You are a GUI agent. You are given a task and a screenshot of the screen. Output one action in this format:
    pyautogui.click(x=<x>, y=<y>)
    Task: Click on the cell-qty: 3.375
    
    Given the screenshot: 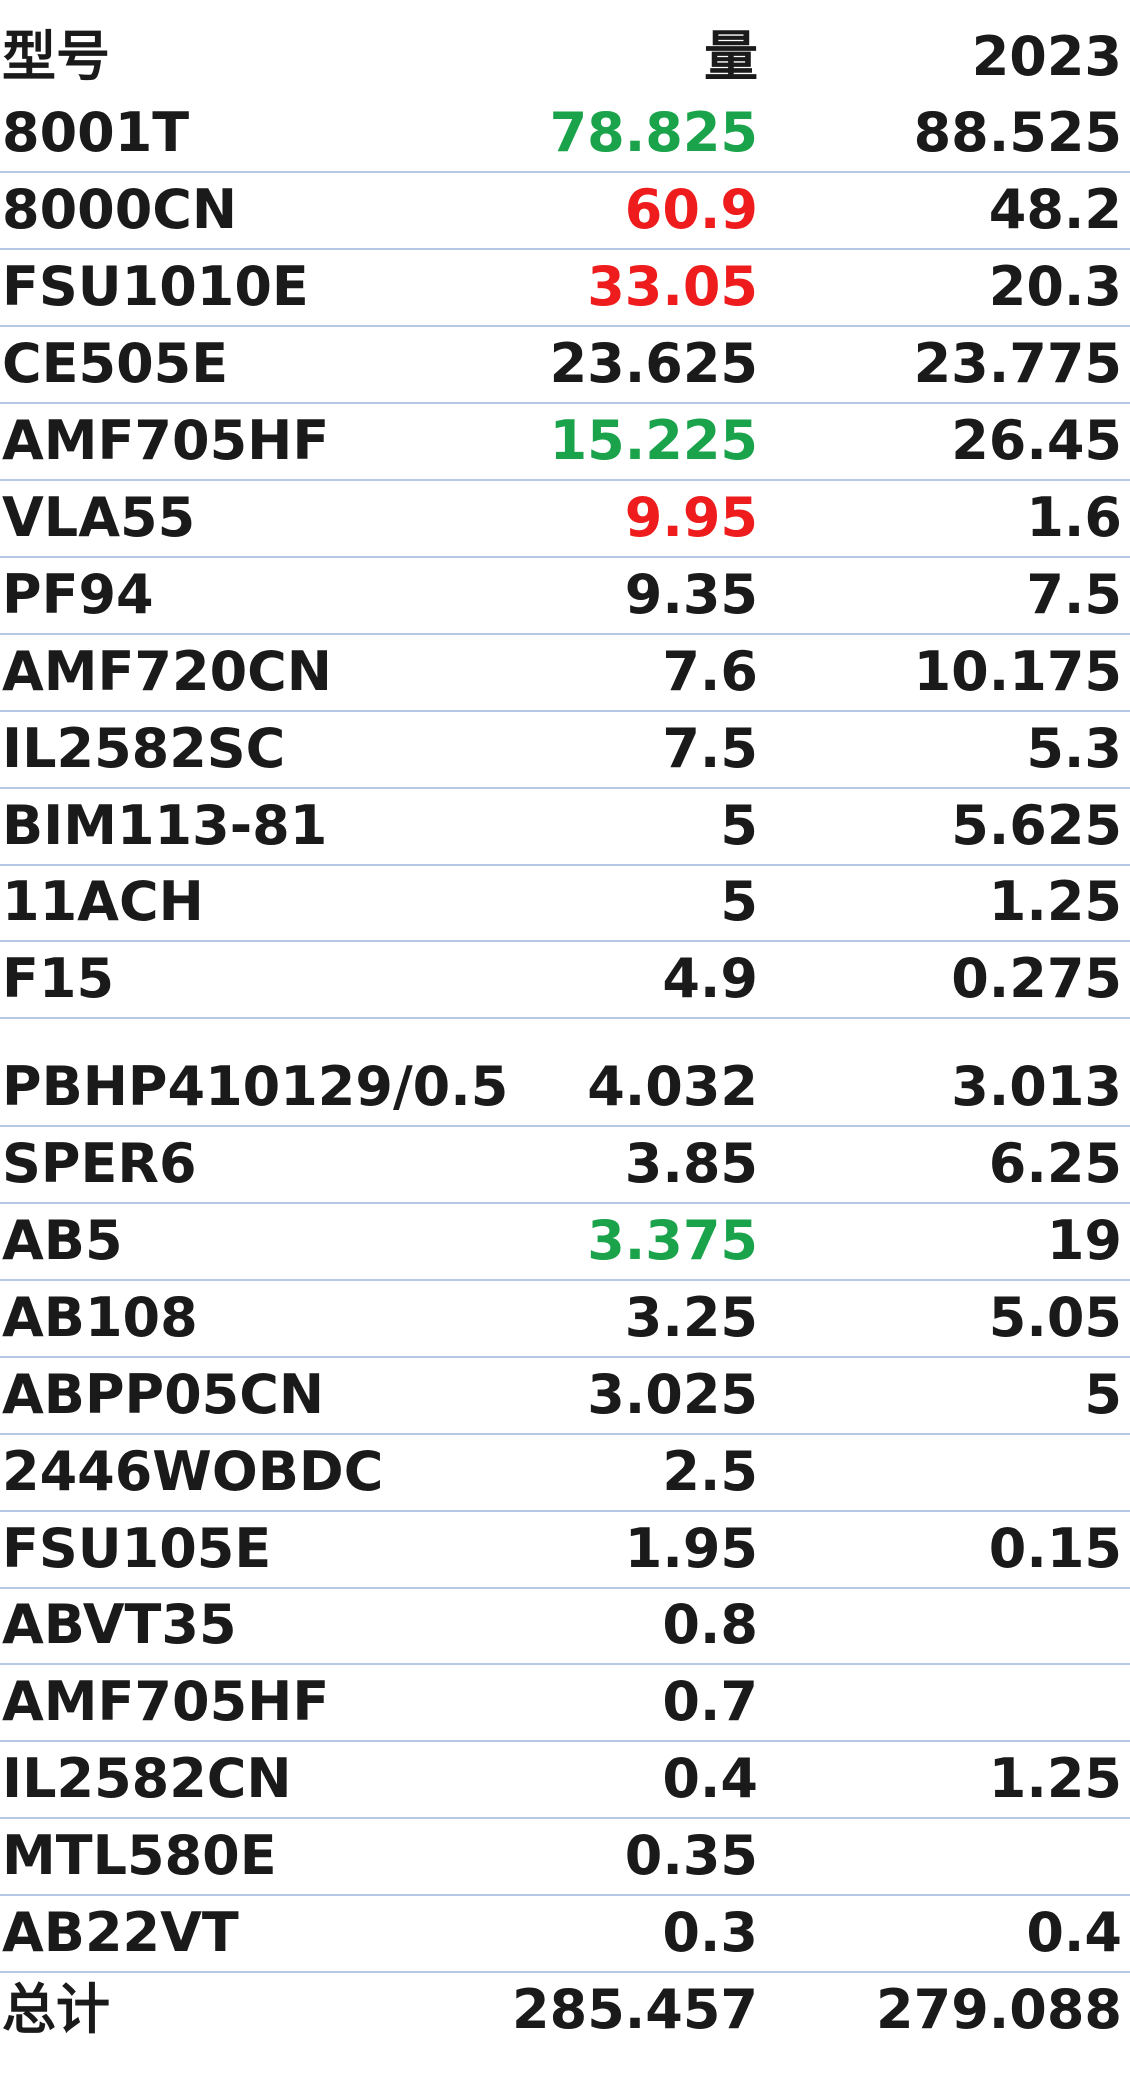 What is the action you would take?
    pyautogui.click(x=672, y=1240)
    